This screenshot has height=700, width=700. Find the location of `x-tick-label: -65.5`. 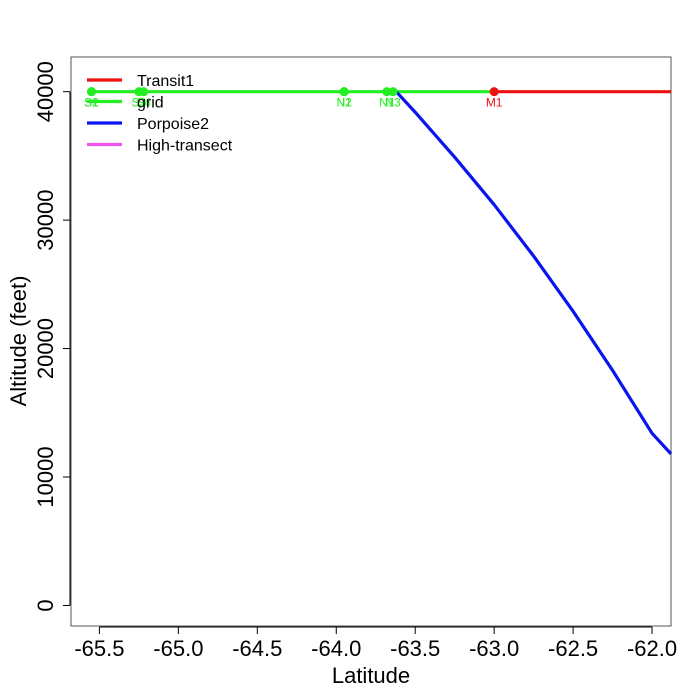

x-tick-label: -65.5 is located at coordinates (99, 648).